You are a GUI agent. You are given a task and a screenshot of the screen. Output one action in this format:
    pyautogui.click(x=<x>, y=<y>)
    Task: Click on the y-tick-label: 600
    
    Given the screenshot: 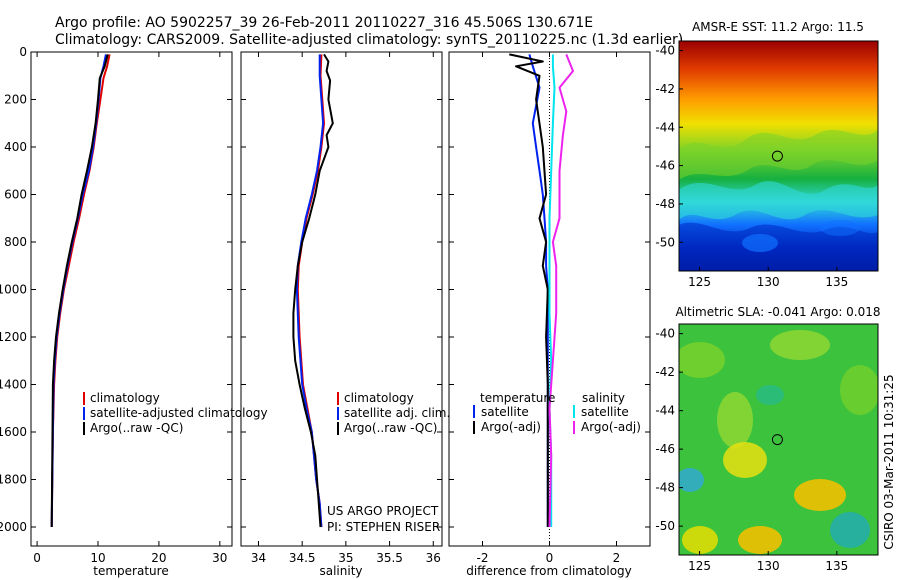 What is the action you would take?
    pyautogui.click(x=15, y=195)
    